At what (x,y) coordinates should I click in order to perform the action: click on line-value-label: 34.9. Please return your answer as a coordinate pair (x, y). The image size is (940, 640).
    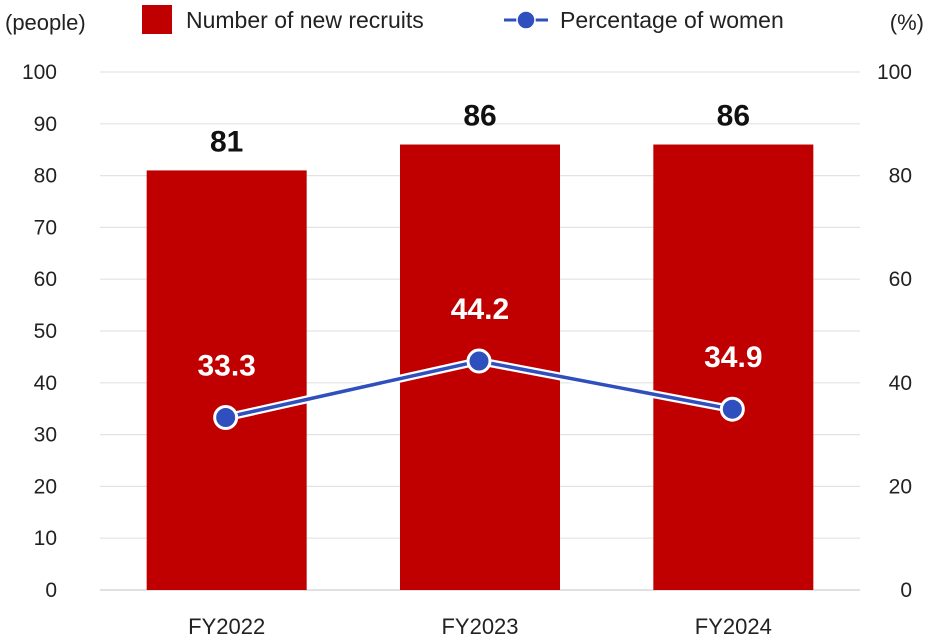
    Looking at the image, I should click on (733, 357).